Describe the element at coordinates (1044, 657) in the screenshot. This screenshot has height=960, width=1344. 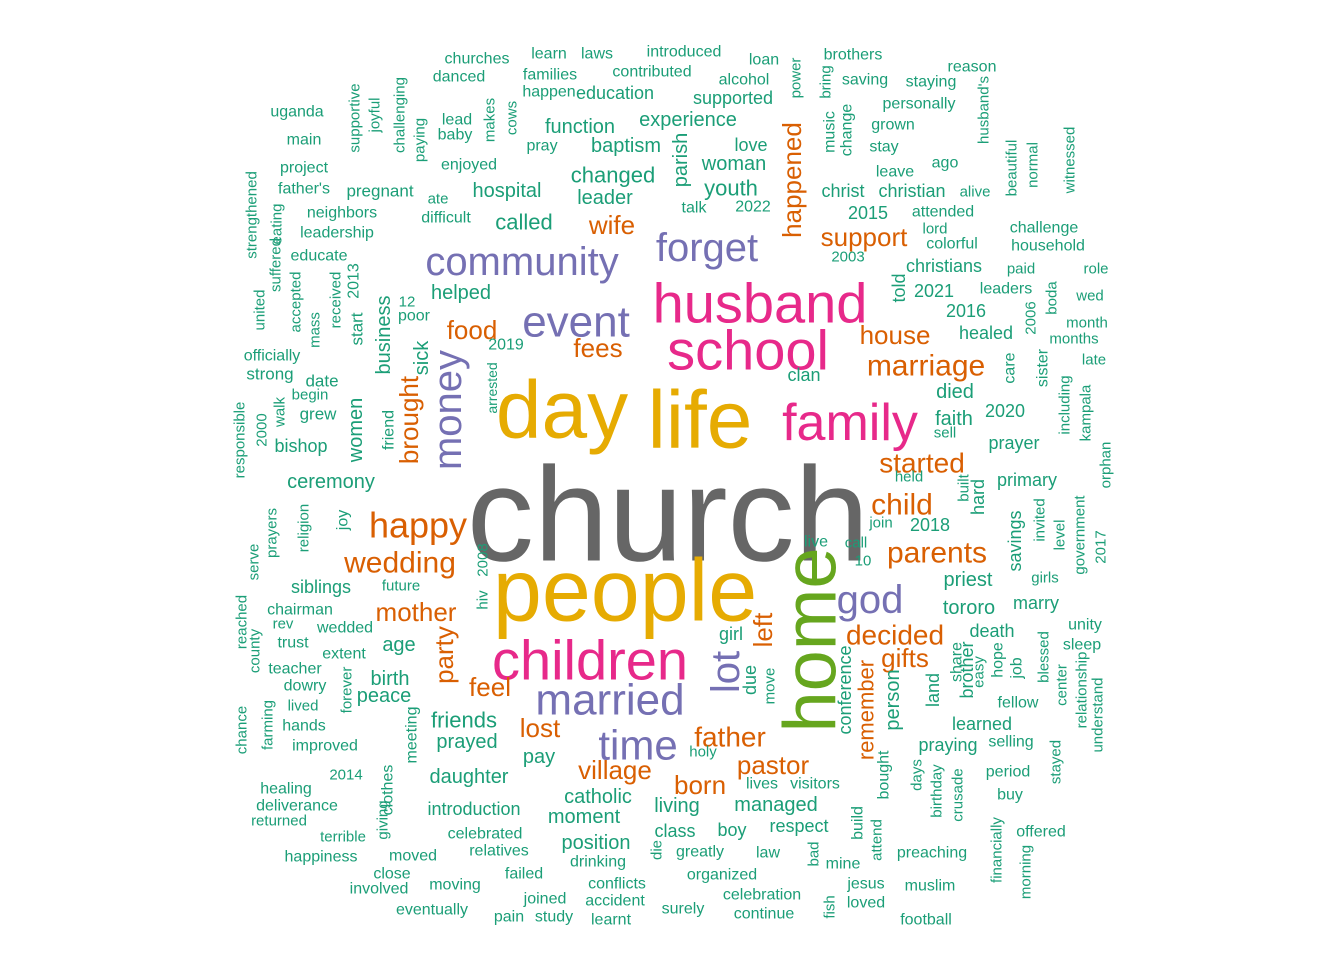
I see `word-blessed: blessed` at that location.